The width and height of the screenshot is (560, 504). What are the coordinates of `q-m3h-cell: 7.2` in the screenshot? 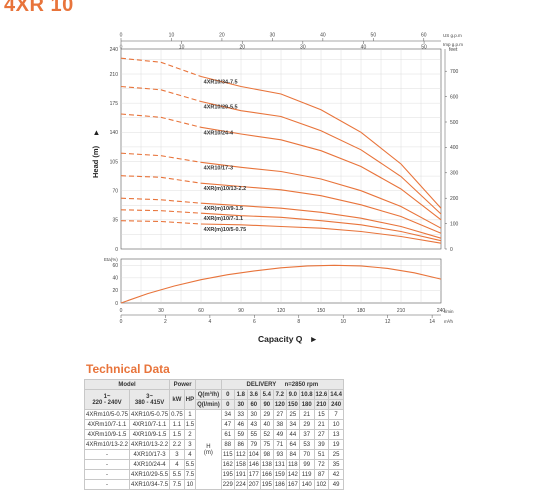 It's located at (279, 394).